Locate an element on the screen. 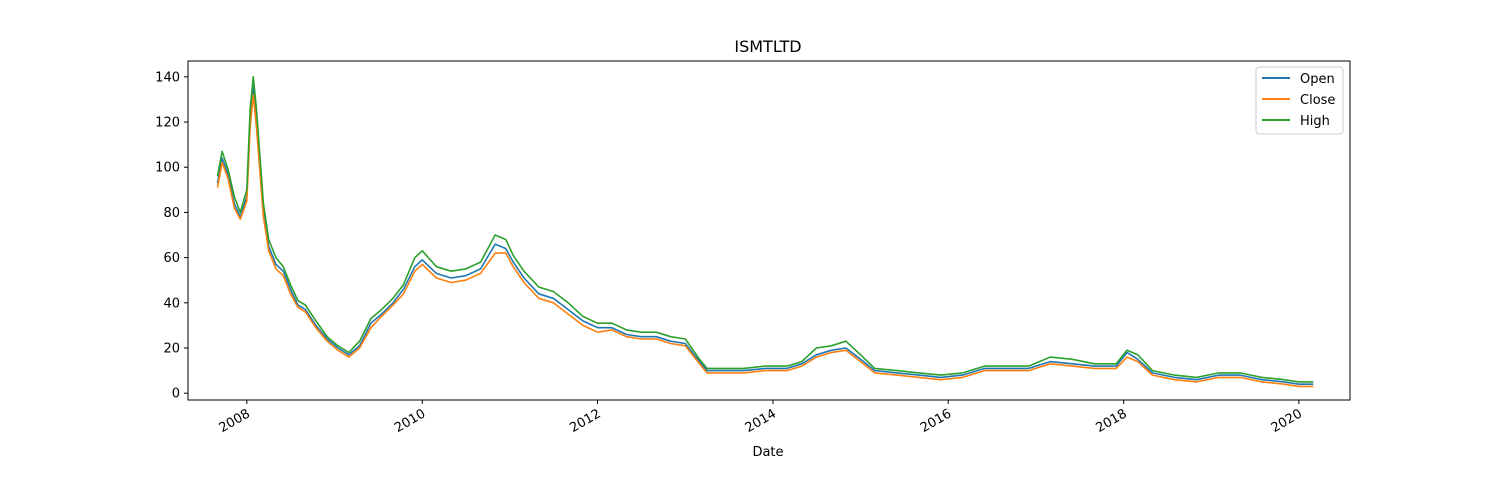 This screenshot has height=500, width=1500. x-tick-label: 2018 is located at coordinates (1111, 421).